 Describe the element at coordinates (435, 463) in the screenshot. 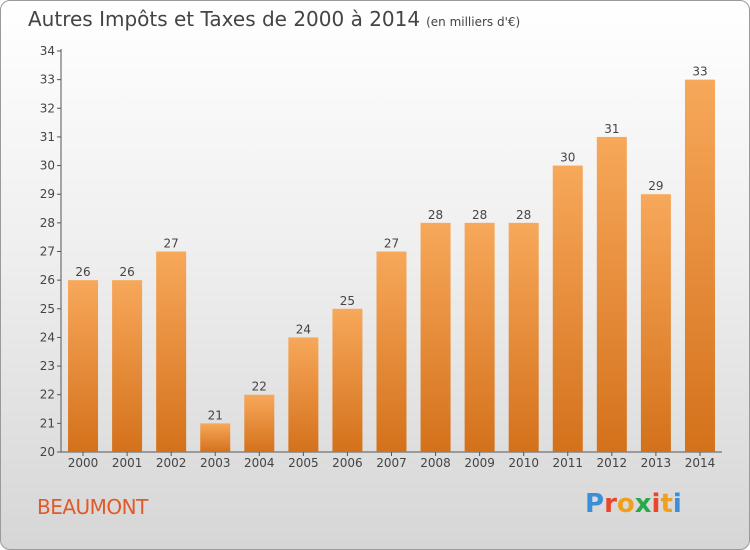

I see `x-tick-label: 2008` at that location.